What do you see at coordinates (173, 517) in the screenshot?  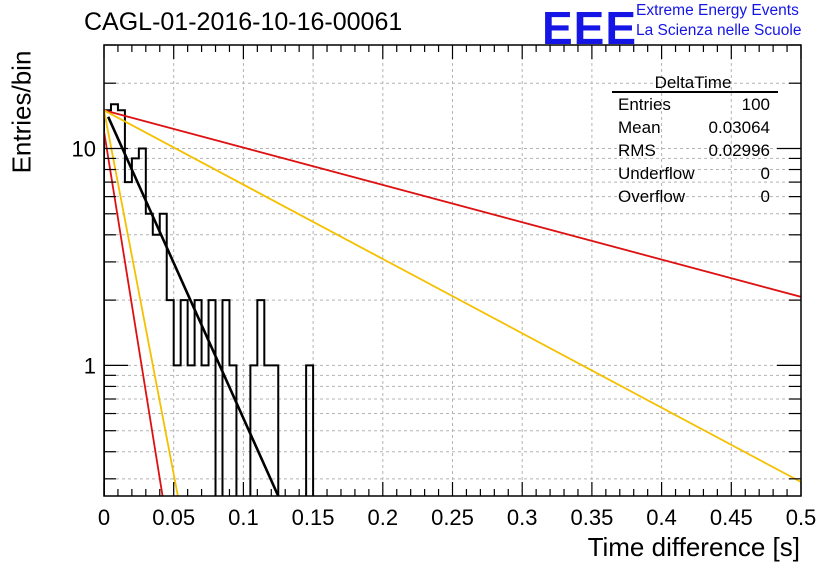 I see `x-tick-label: 0.05` at bounding box center [173, 517].